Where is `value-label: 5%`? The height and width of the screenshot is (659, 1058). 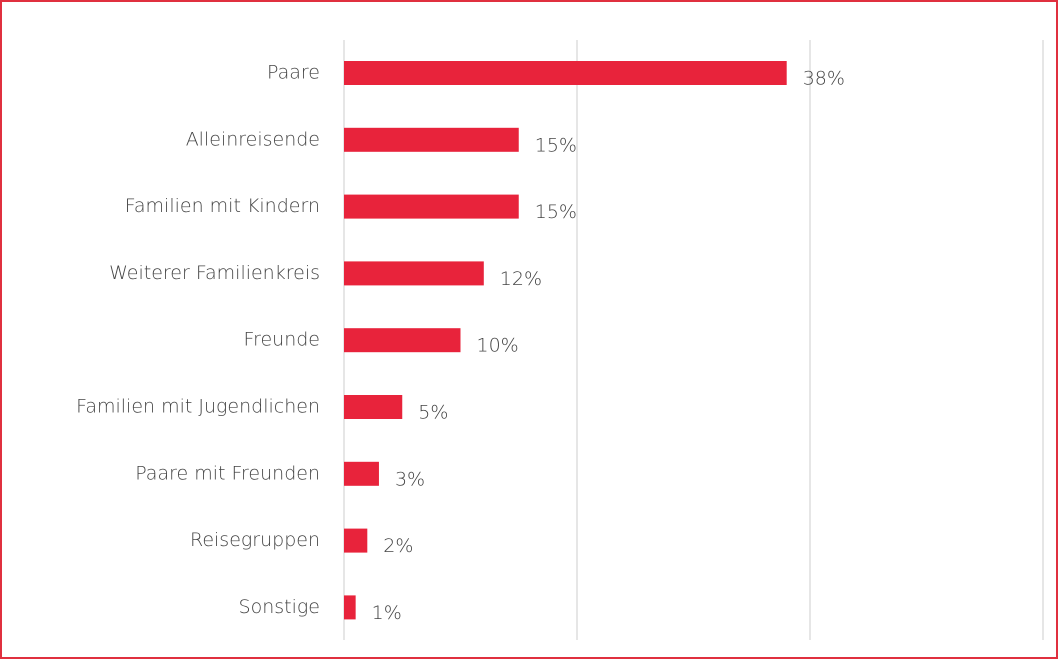
value-label: 5% is located at coordinates (433, 413).